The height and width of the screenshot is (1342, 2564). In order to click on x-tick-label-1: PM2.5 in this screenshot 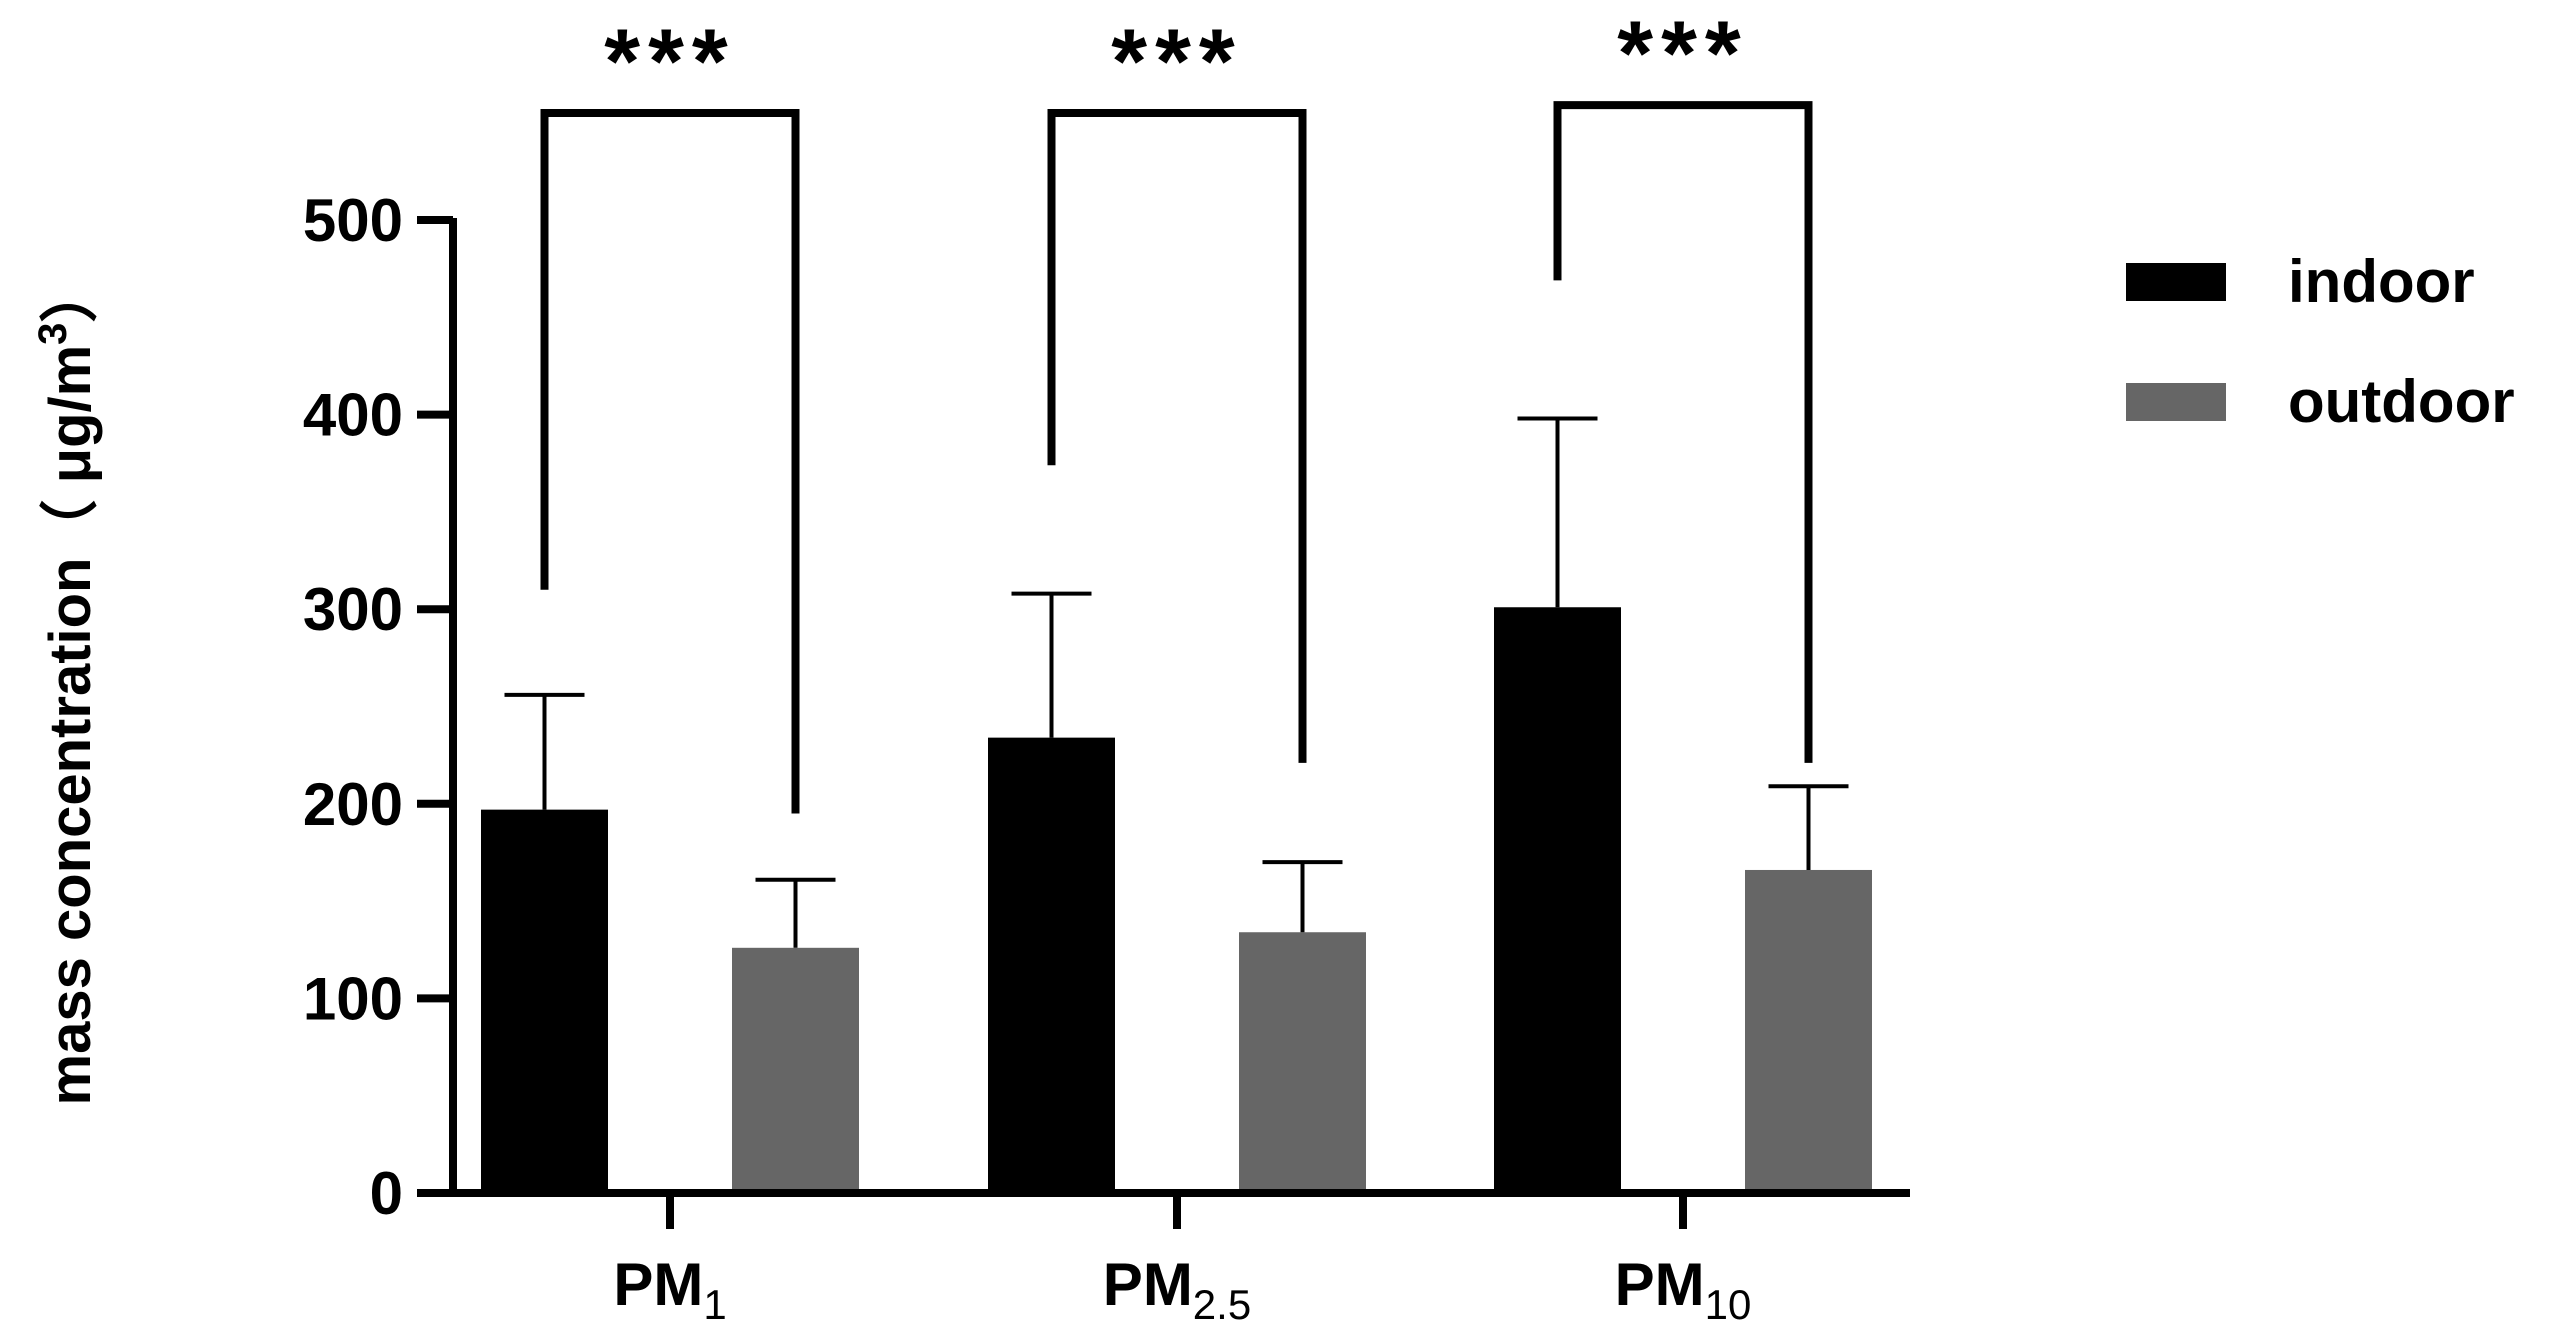, I will do `click(1177, 1289)`.